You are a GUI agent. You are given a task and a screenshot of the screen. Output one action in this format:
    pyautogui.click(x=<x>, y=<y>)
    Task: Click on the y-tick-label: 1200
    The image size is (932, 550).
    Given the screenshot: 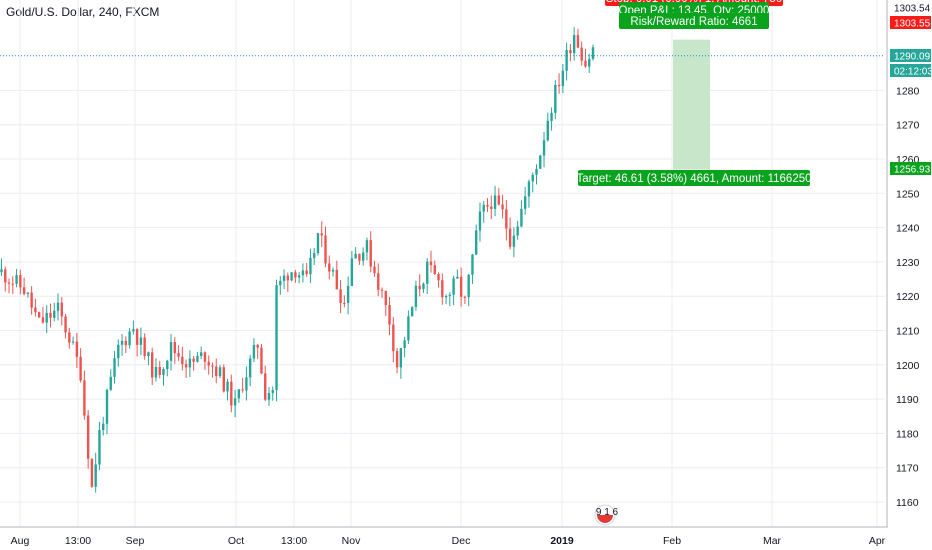 What is the action you would take?
    pyautogui.click(x=908, y=366)
    